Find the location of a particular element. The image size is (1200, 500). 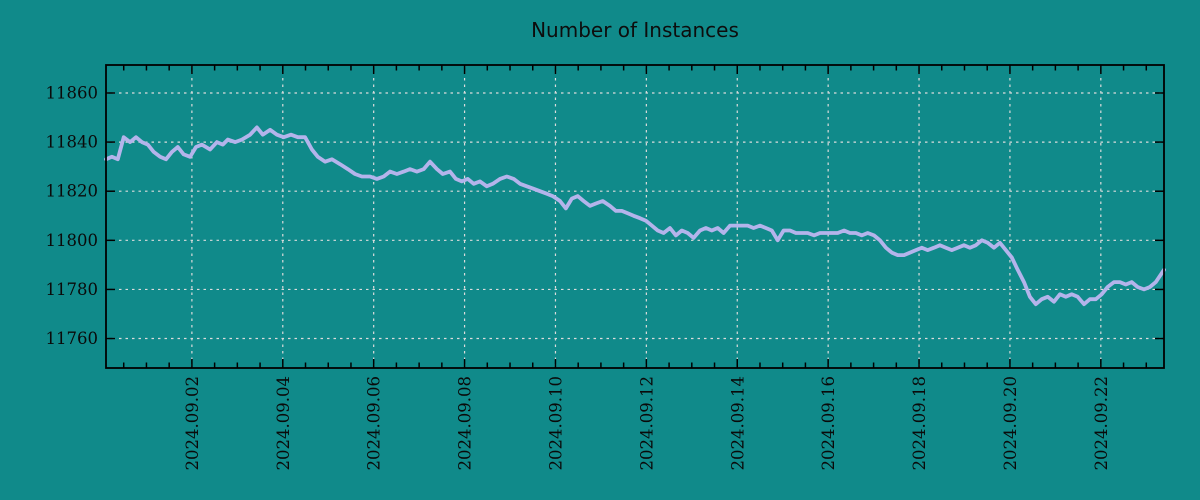

x-tick-label: 2024.09.14 is located at coordinates (737, 423).